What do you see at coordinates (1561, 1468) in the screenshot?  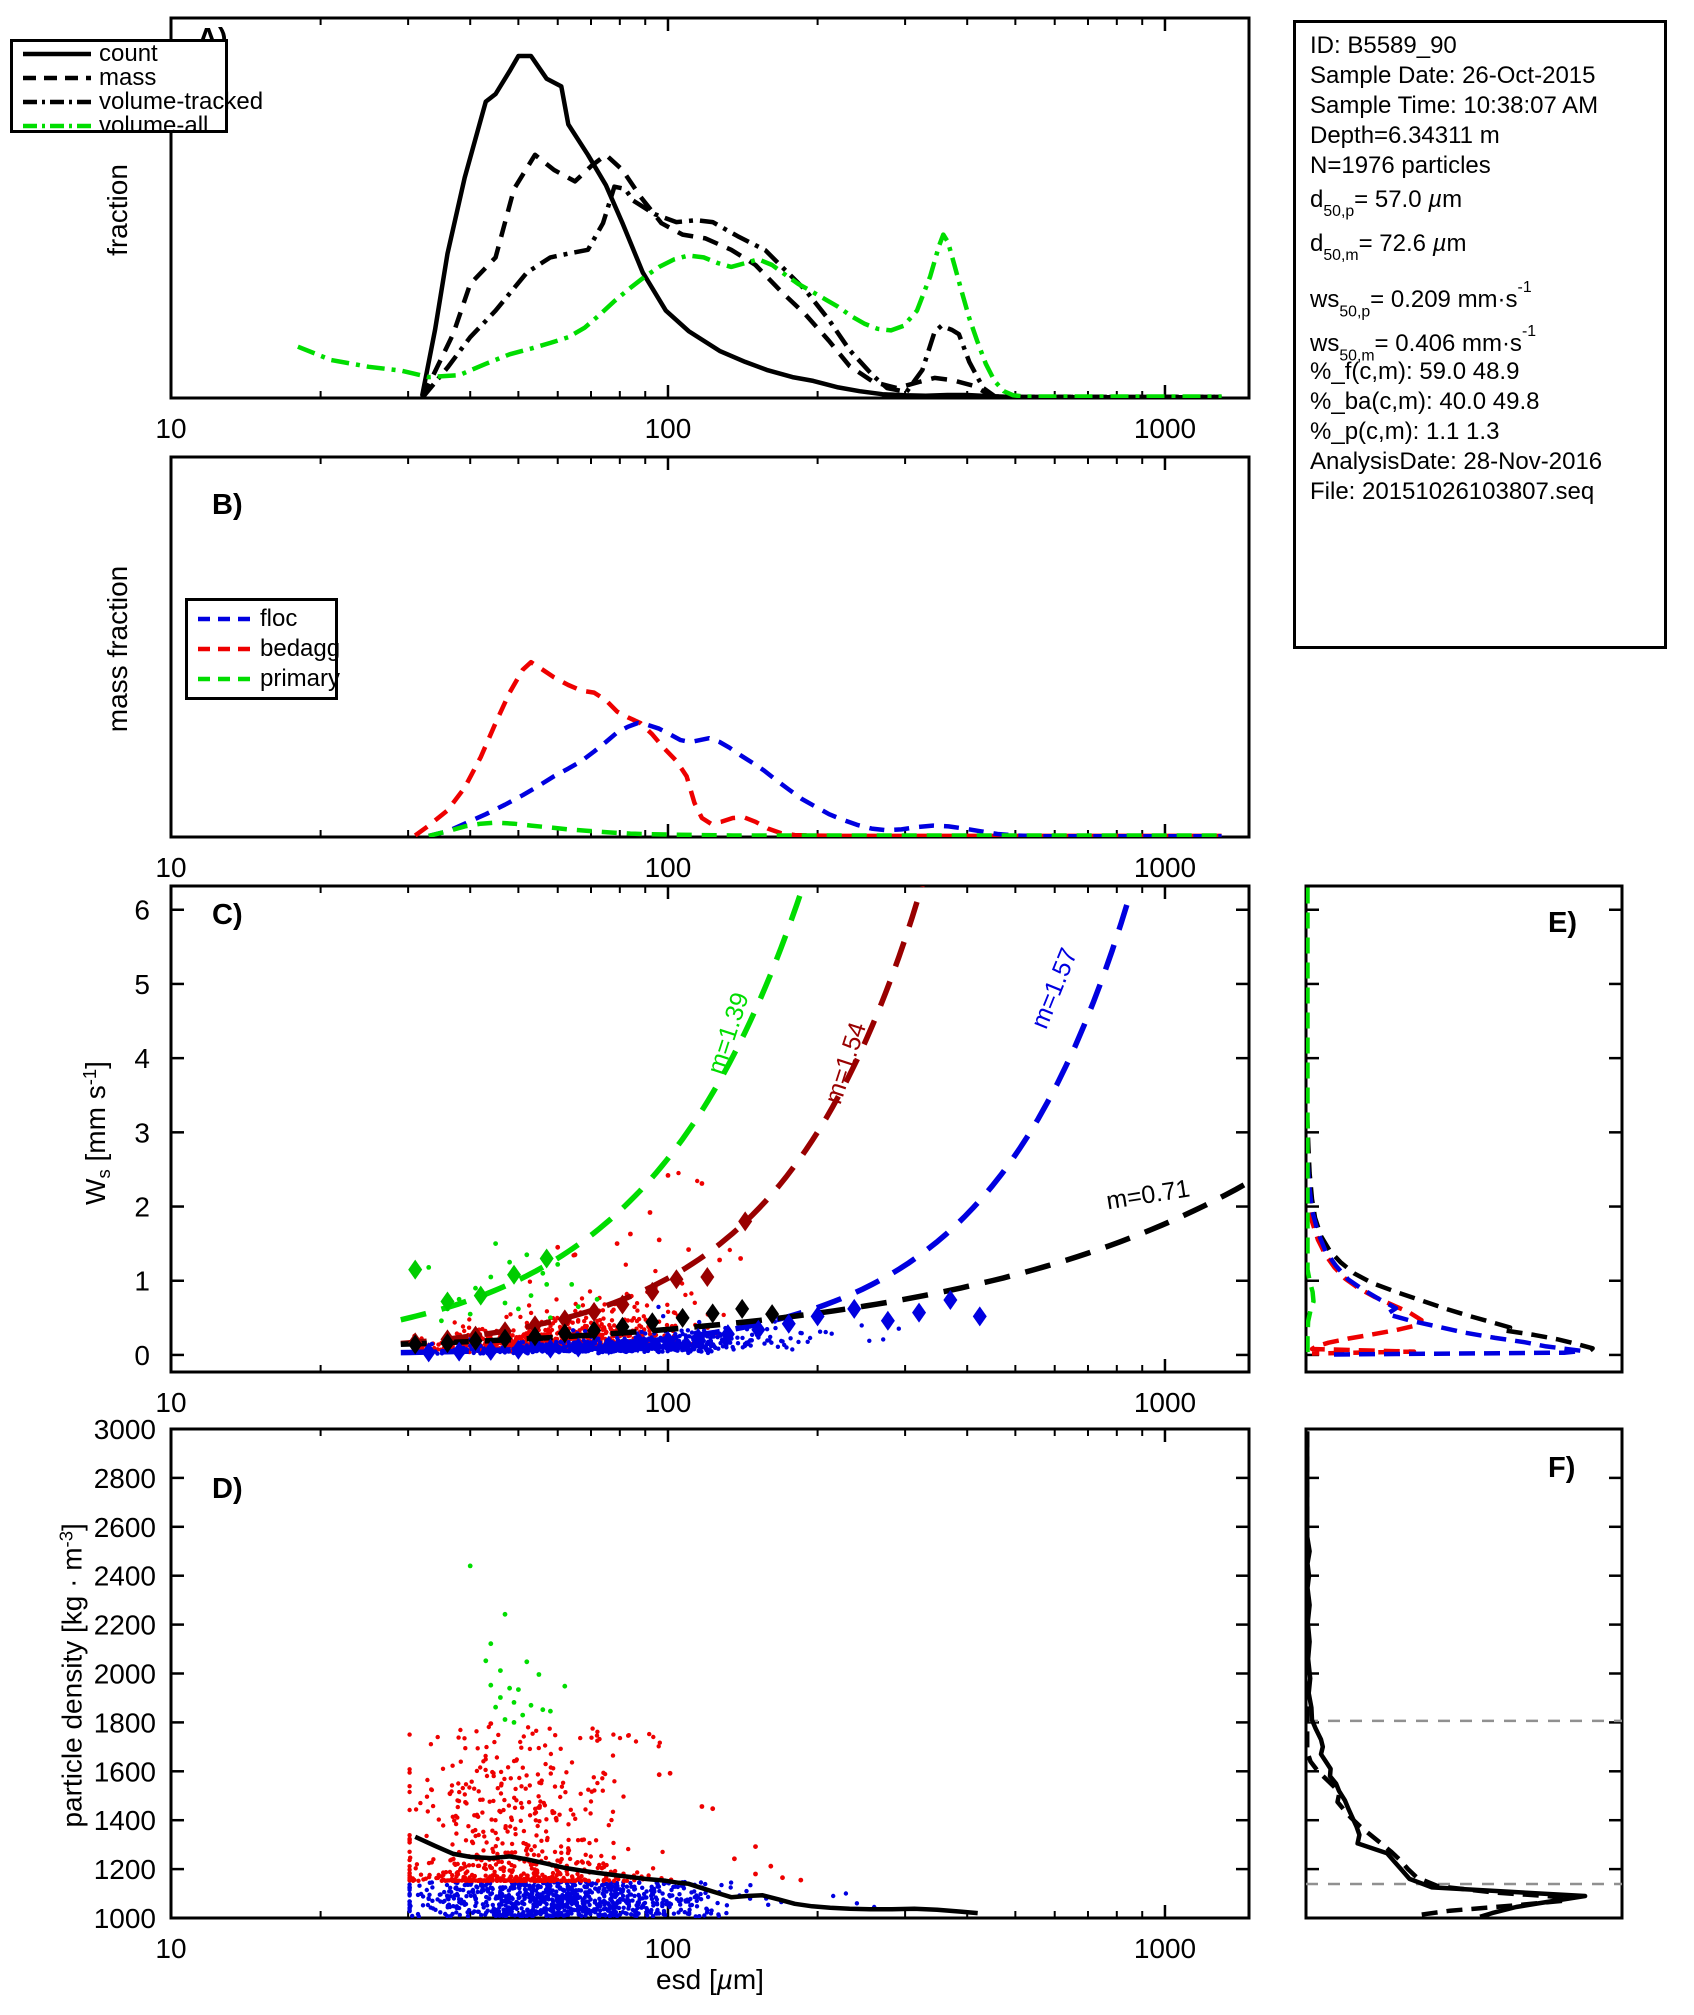 I see `panel-label-f: F)` at bounding box center [1561, 1468].